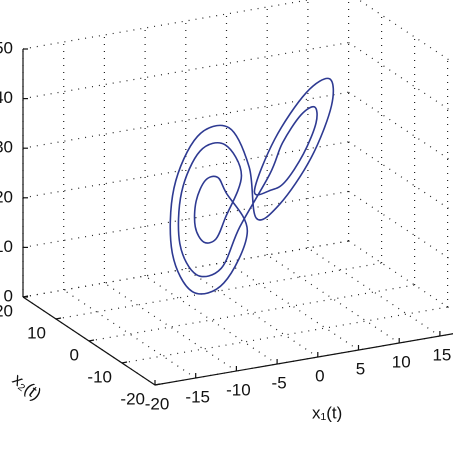 This screenshot has height=453, width=453. What do you see at coordinates (132, 398) in the screenshot?
I see `y-tick-label: -20` at bounding box center [132, 398].